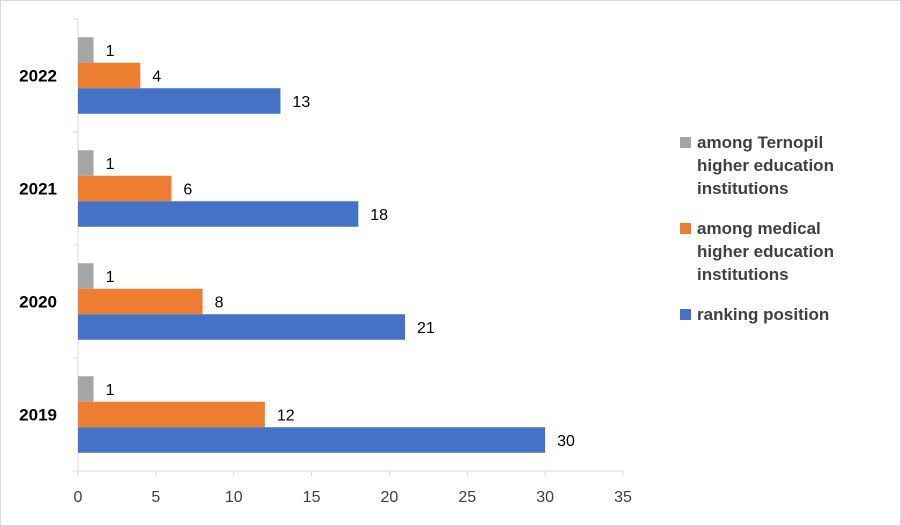 This screenshot has width=901, height=526. Describe the element at coordinates (312, 497) in the screenshot. I see `x-tick-label-15: 15` at that location.